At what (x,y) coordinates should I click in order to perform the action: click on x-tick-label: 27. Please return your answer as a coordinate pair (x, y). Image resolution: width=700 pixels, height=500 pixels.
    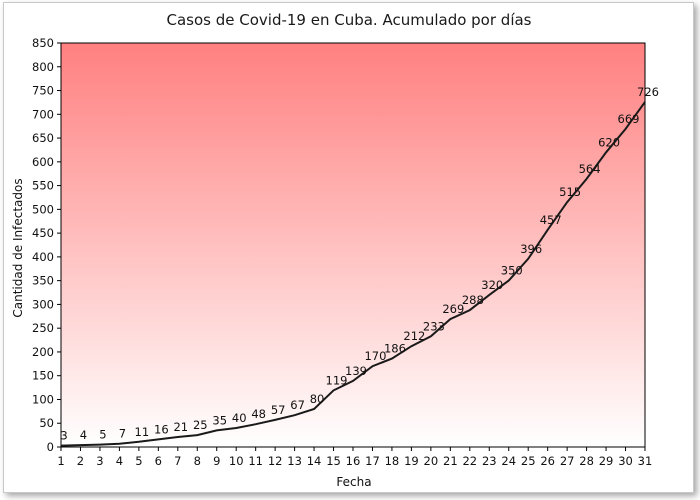
    Looking at the image, I should click on (567, 461).